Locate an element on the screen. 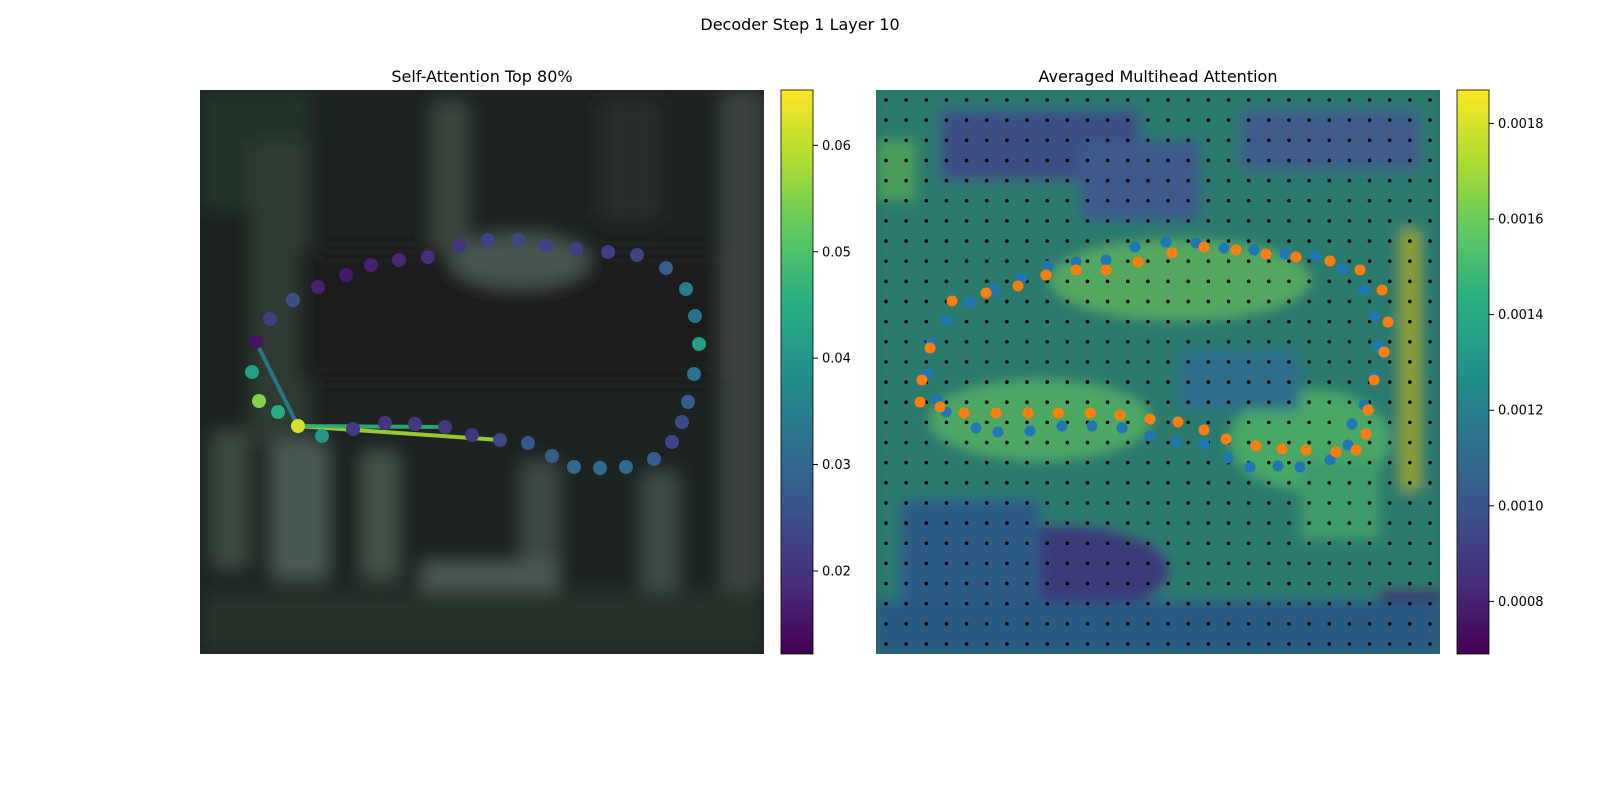 This screenshot has width=1600, height=800. contour-points is located at coordinates (475, 354).